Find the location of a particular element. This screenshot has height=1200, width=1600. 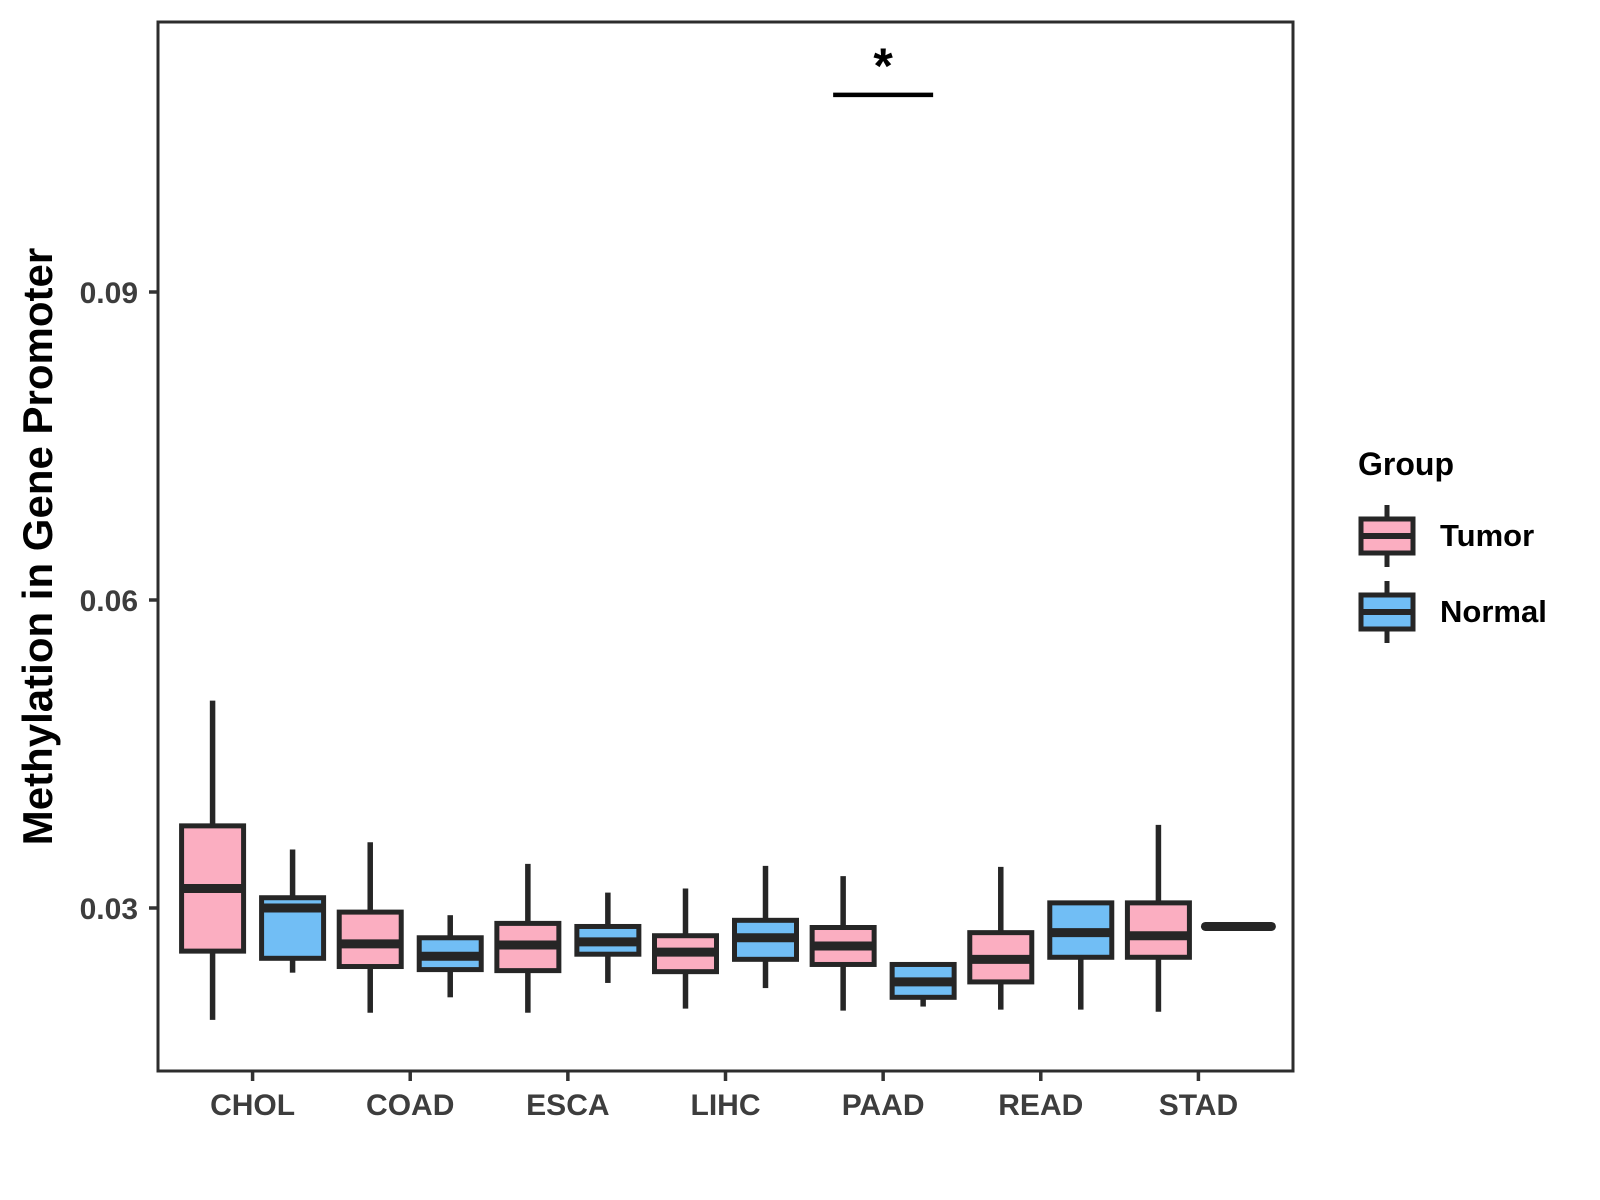

legend-entry-tumor: Tumor is located at coordinates (1452, 536).